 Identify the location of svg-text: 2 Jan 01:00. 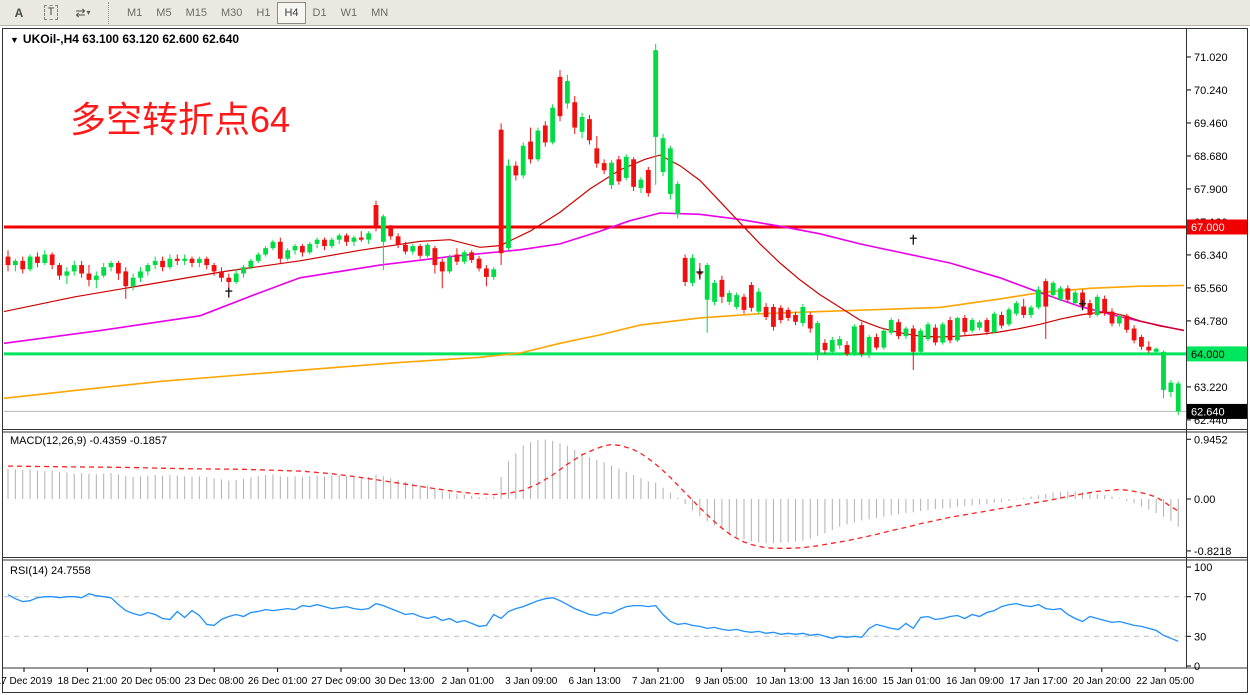
(468, 681).